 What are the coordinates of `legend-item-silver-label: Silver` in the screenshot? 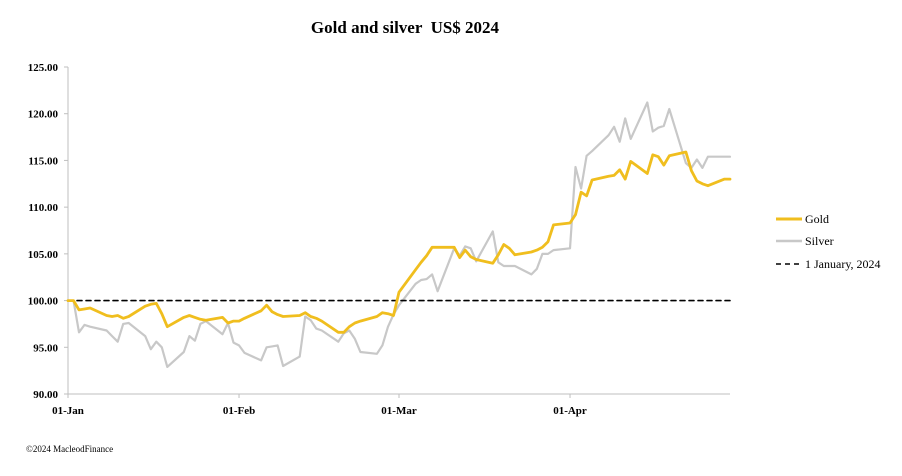 It's located at (819, 241).